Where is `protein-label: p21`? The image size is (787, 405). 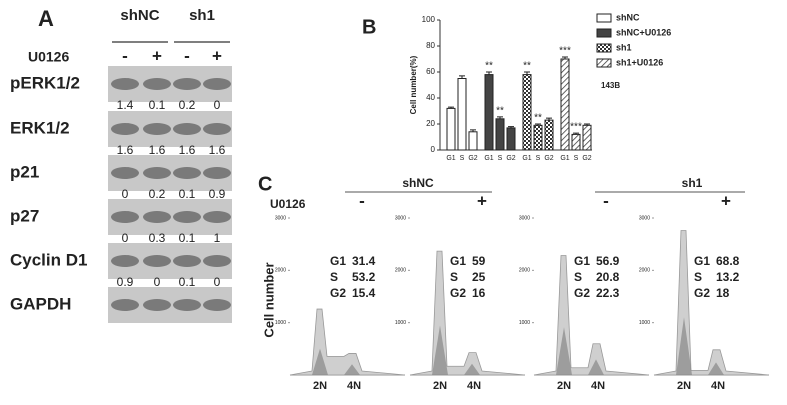 protein-label: p21 is located at coordinates (24, 171).